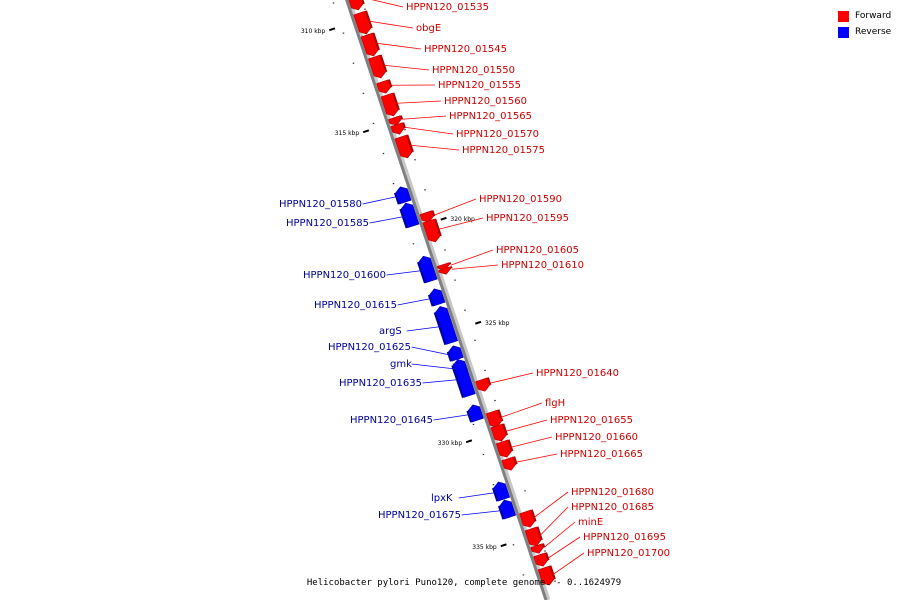 Image resolution: width=900 pixels, height=600 pixels. What do you see at coordinates (555, 403) in the screenshot?
I see `gene-label: flgH` at bounding box center [555, 403].